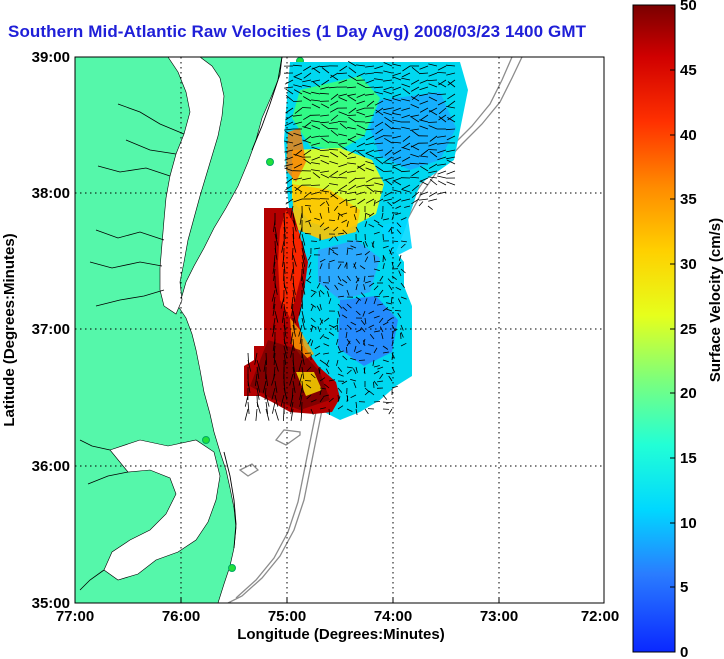  What do you see at coordinates (341, 634) in the screenshot?
I see `x-axis-label: Longitude (Degrees:Minutes)` at bounding box center [341, 634].